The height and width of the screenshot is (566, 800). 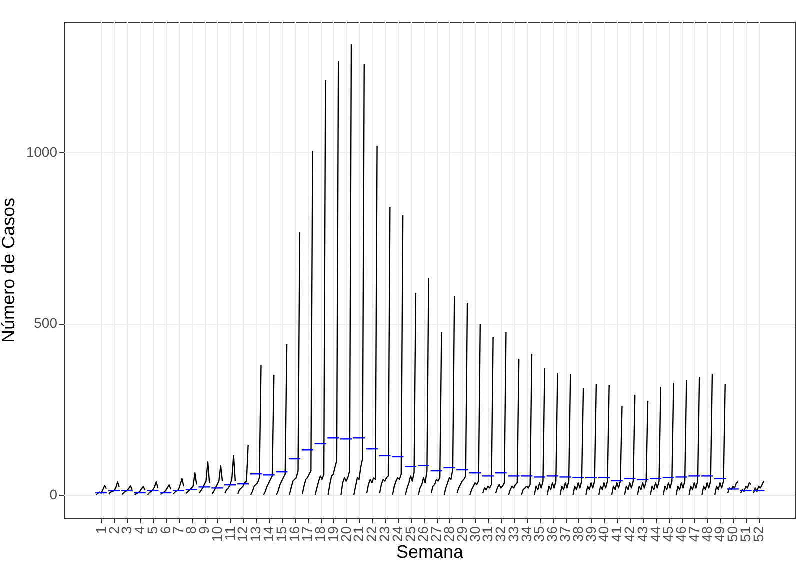 I want to click on y-tick-label: 0, so click(x=54, y=494).